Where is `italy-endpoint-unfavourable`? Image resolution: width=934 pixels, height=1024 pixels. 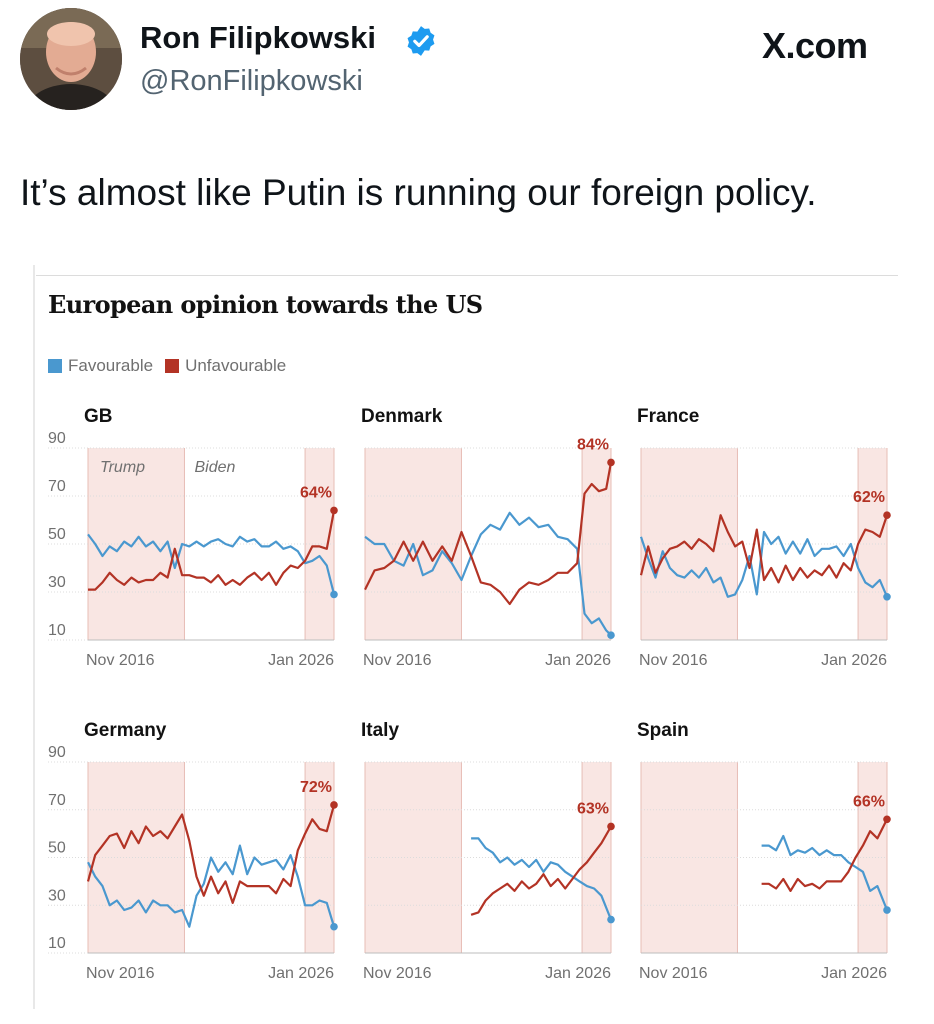 italy-endpoint-unfavourable is located at coordinates (611, 826).